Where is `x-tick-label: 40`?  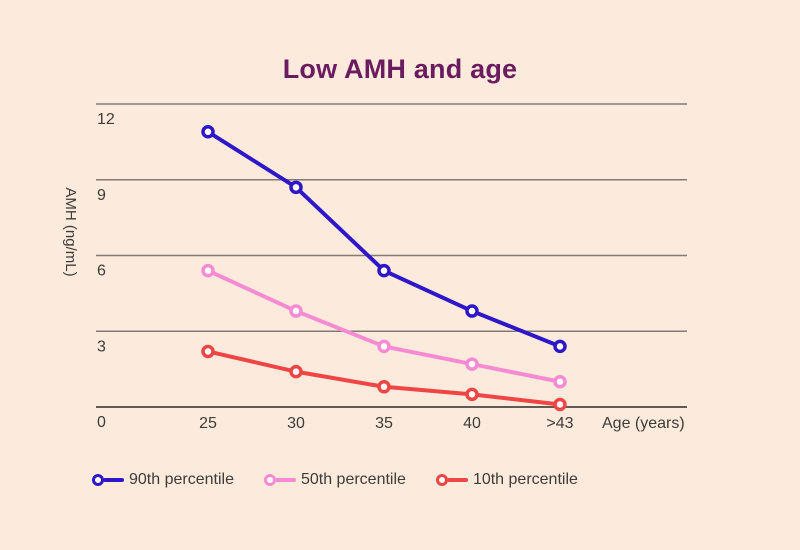 x-tick-label: 40 is located at coordinates (472, 423).